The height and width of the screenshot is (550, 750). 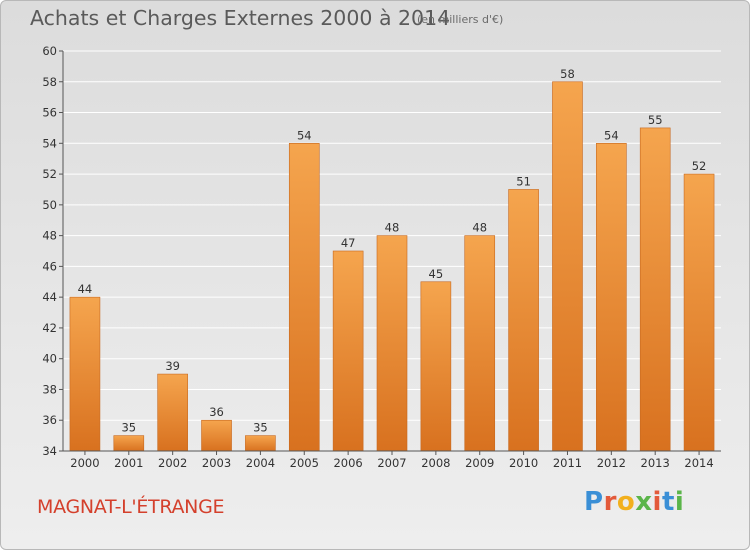 I want to click on data-label: 58, so click(x=567, y=74).